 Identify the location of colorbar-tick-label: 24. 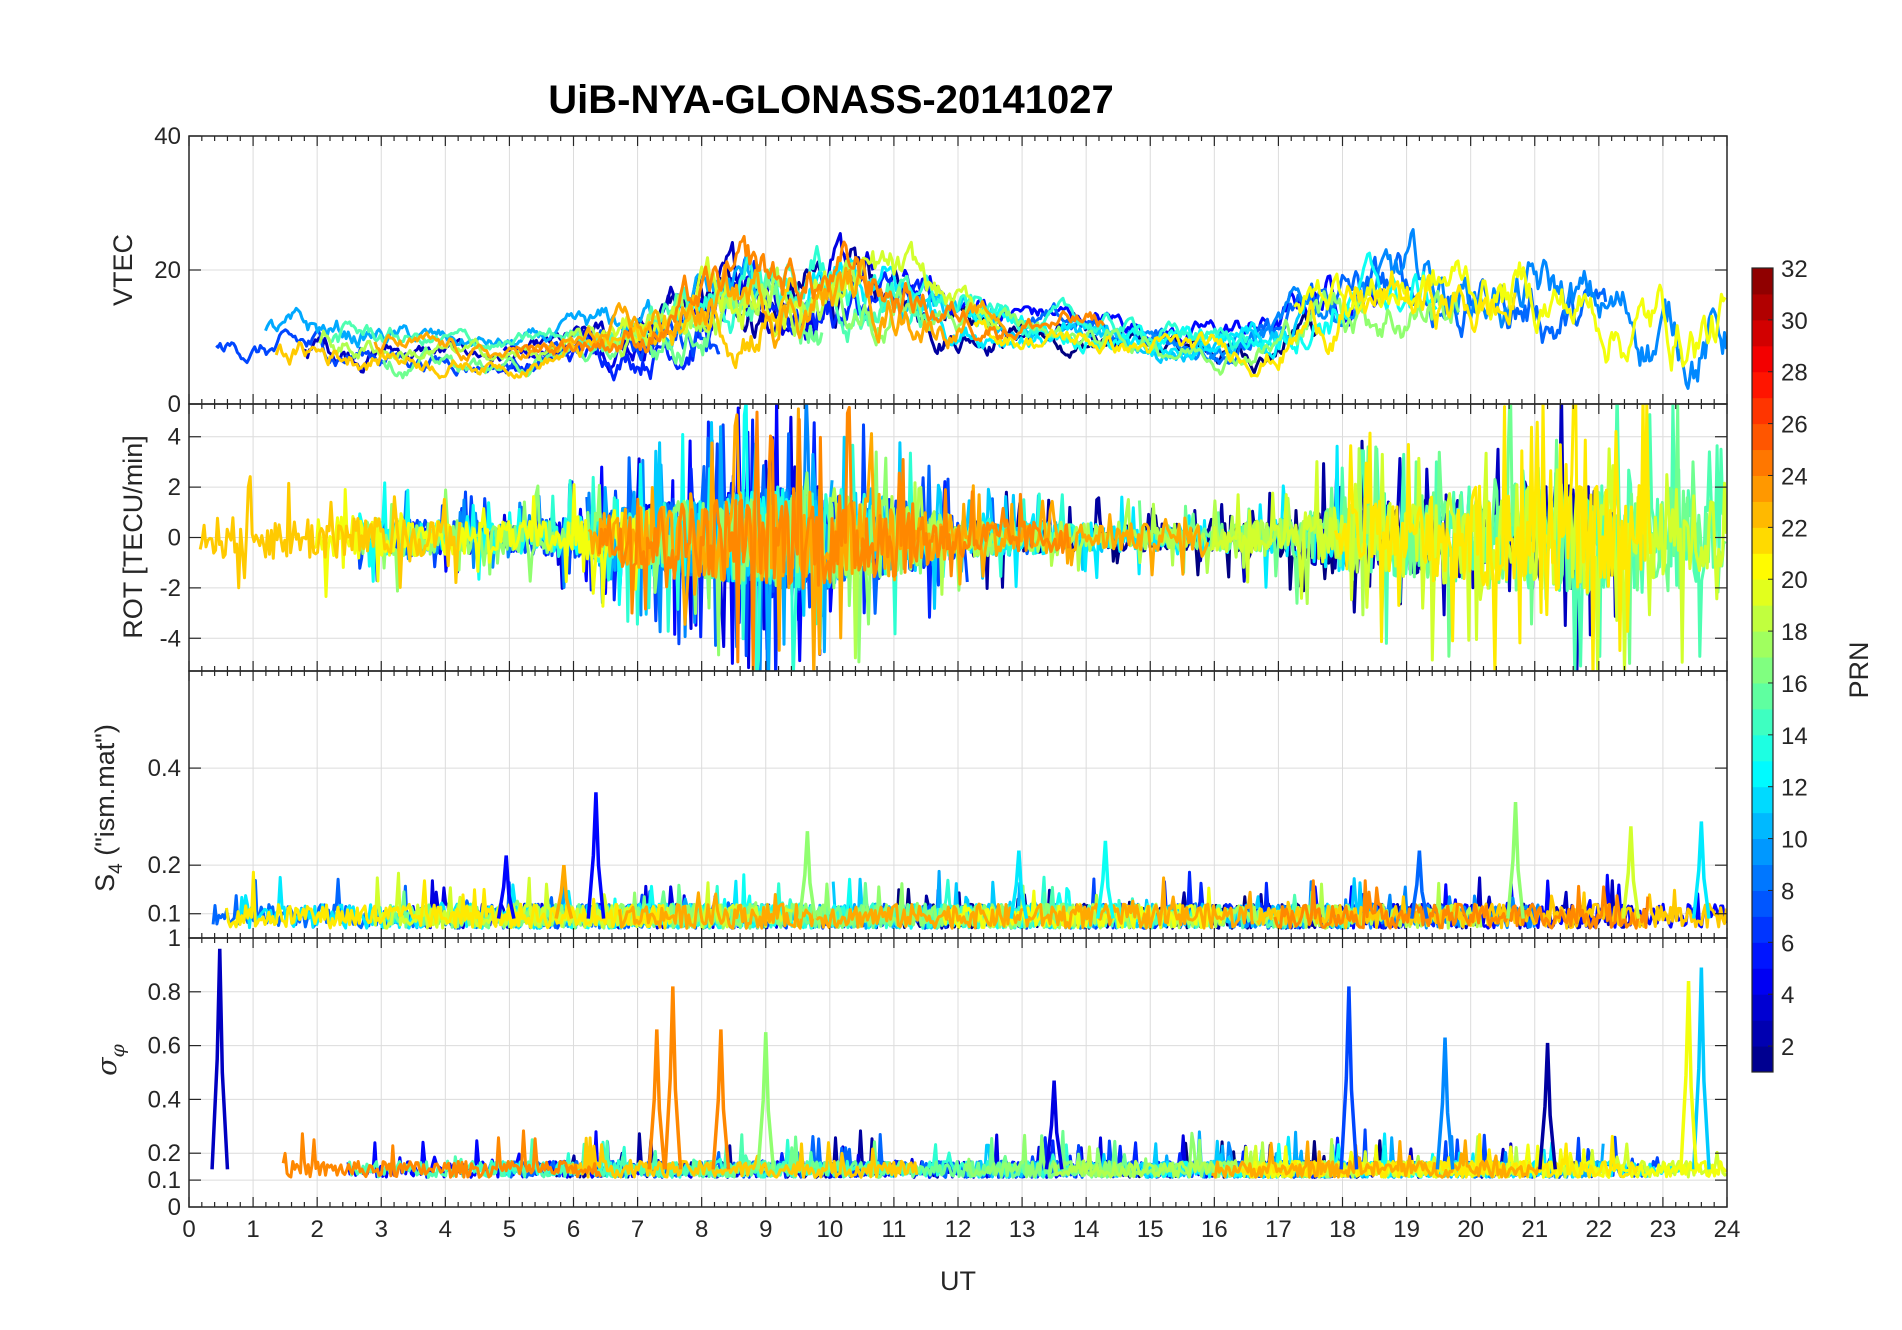
(1794, 476).